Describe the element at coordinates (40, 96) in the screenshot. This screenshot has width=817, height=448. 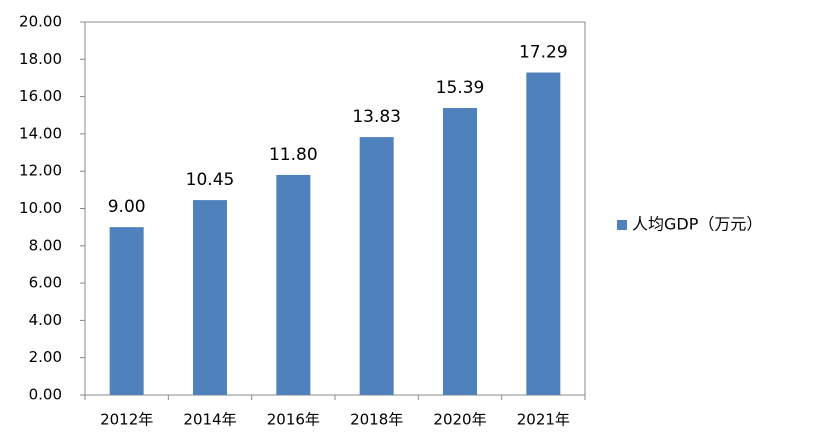
I see `y-tick-label: 16.00` at that location.